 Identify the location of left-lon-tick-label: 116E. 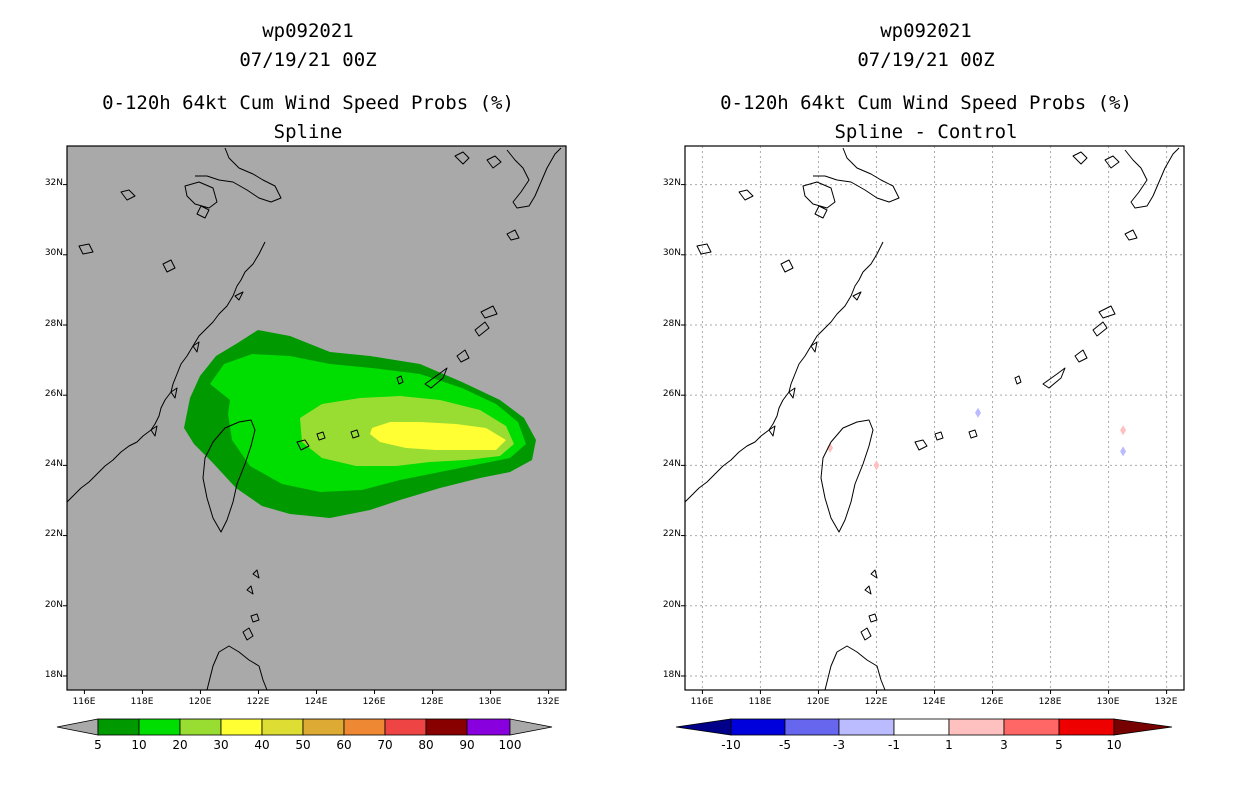
(84, 702).